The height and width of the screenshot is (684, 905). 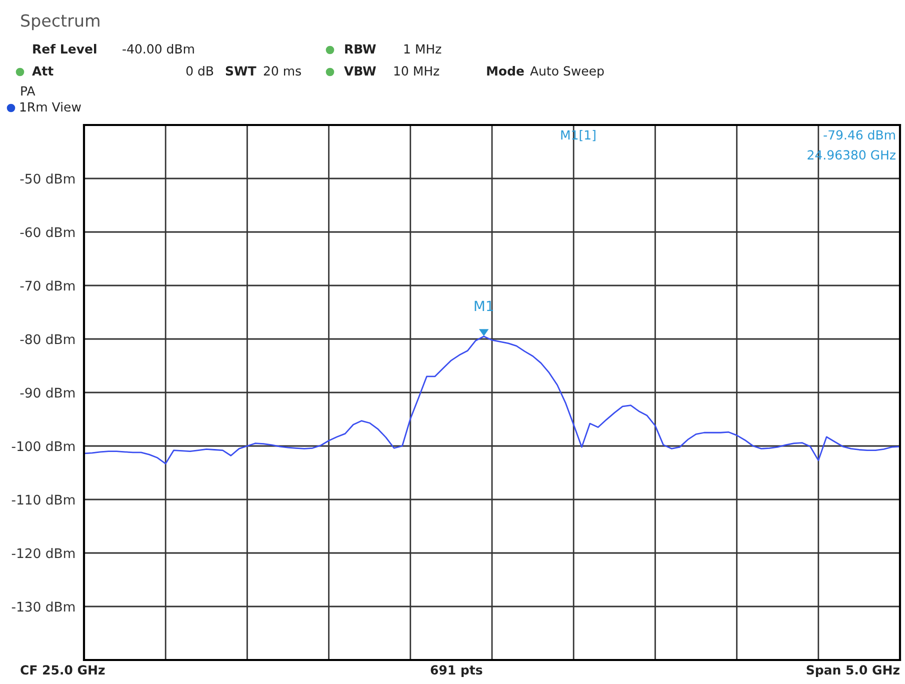 I want to click on text: Auto Sweep, so click(x=567, y=72).